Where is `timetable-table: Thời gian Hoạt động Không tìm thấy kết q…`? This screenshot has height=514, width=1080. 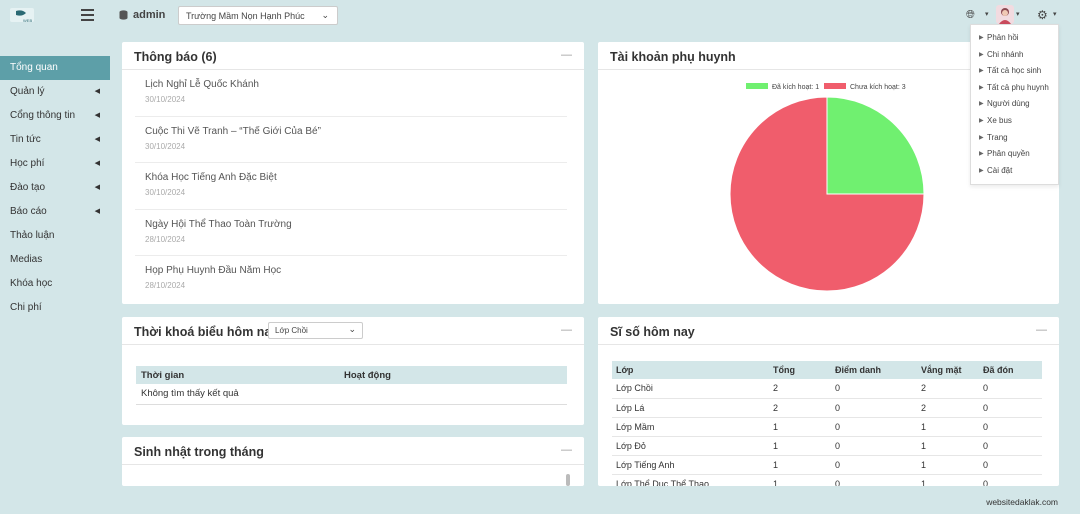 timetable-table: Thời gian Hoạt động Không tìm thấy kết q… is located at coordinates (351, 385).